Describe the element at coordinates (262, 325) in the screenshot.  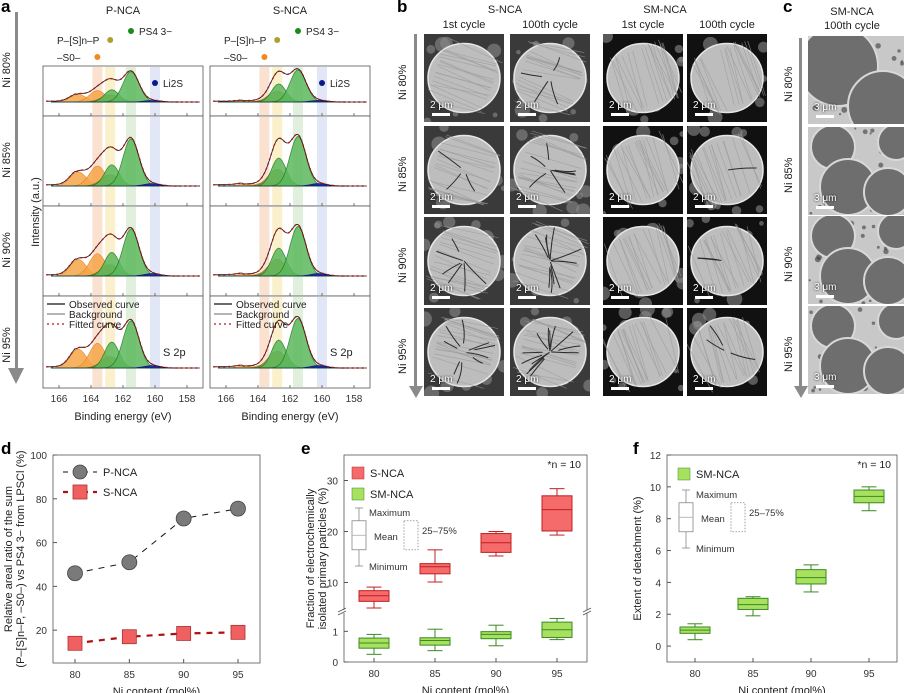
I see `legend-label-2: Fitted curve` at that location.